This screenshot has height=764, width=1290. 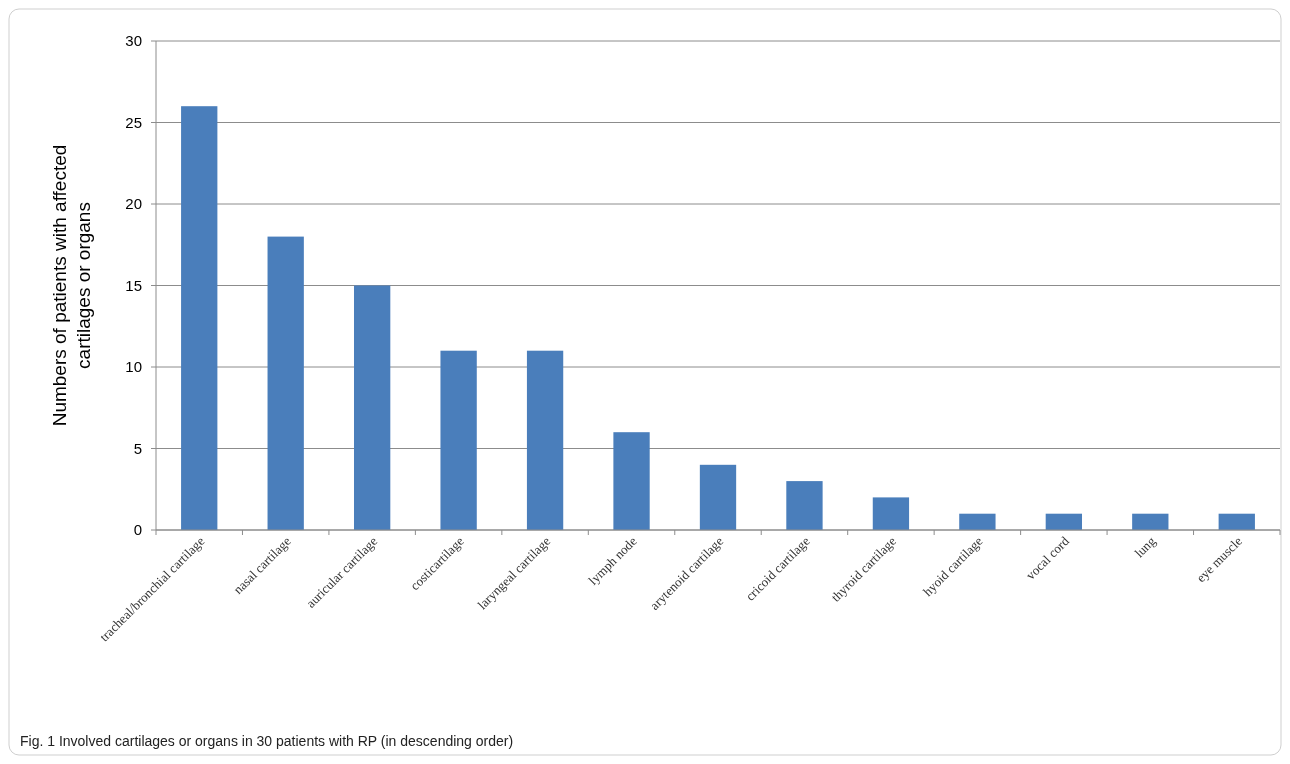 What do you see at coordinates (137, 530) in the screenshot?
I see `y-tick-label: 0` at bounding box center [137, 530].